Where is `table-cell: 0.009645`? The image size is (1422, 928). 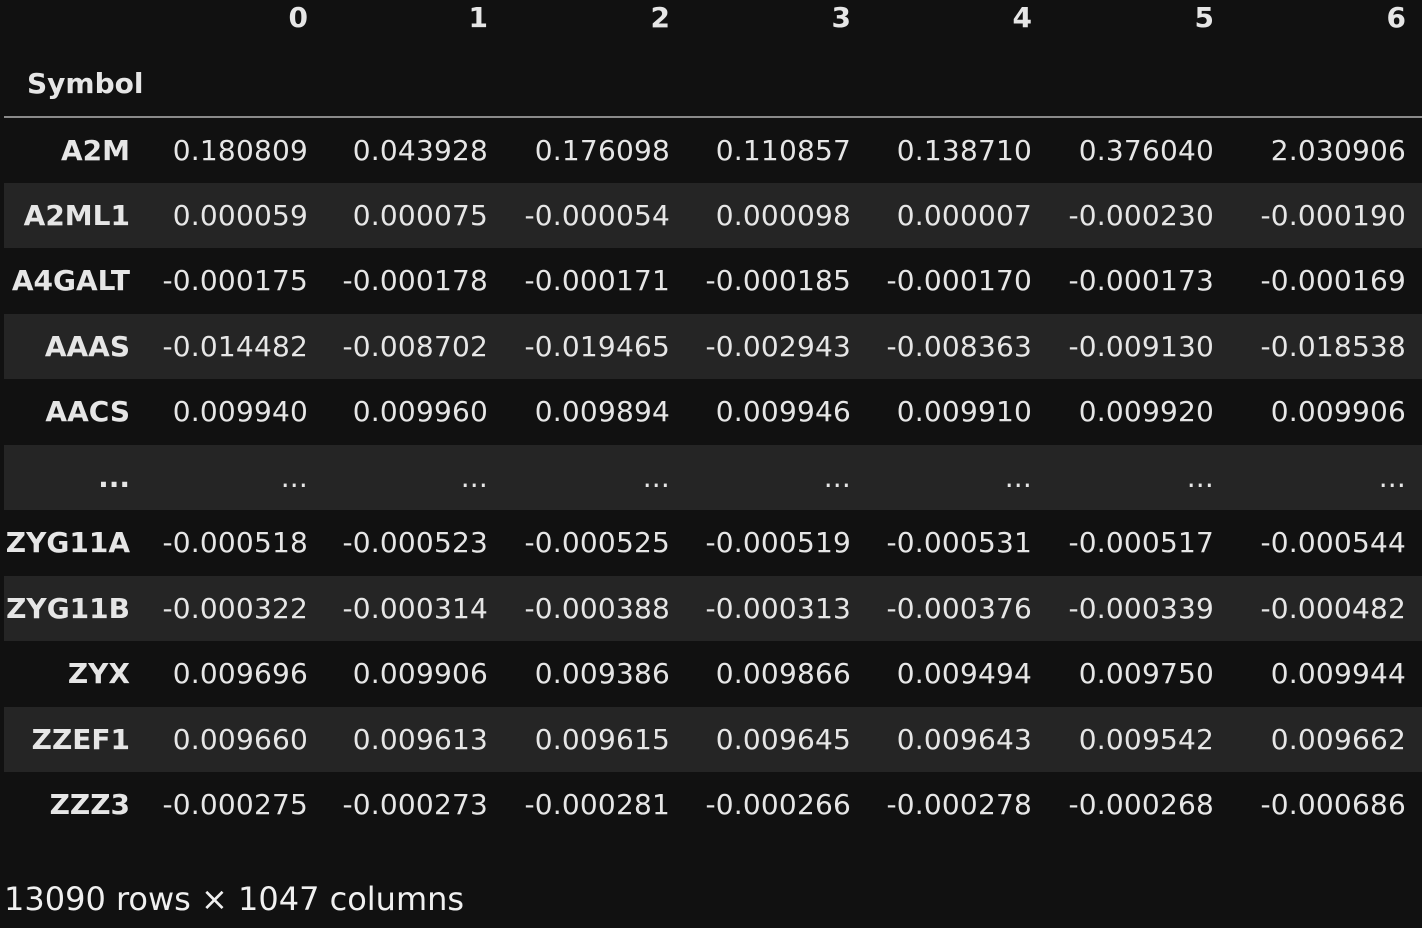
table-cell: 0.009645 is located at coordinates (783, 739).